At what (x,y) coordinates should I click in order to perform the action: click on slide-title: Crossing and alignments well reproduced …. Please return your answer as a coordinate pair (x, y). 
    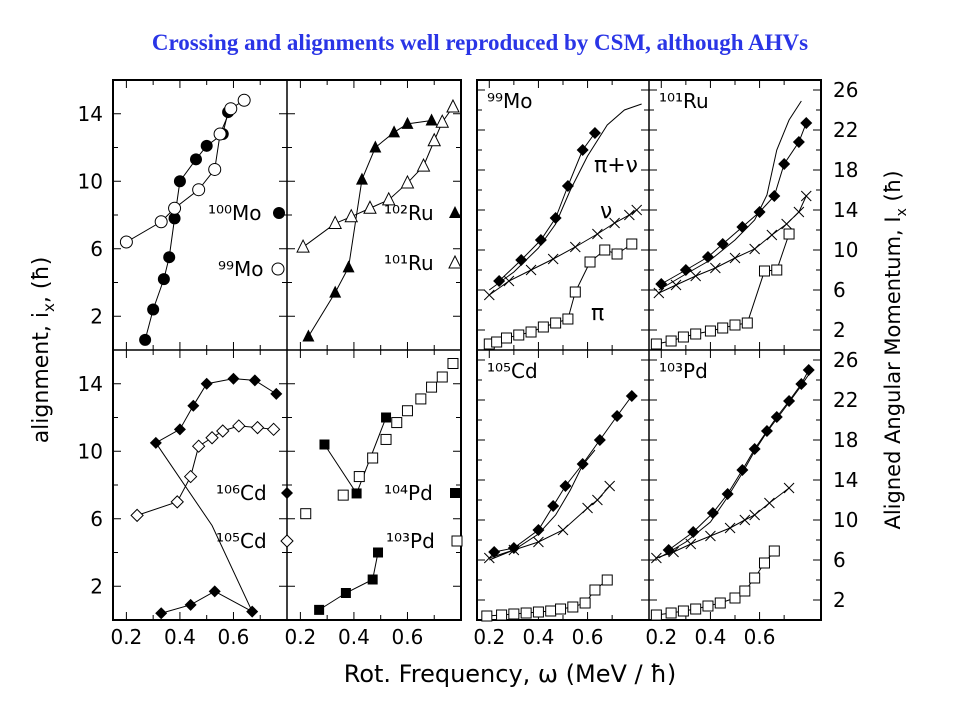
    Looking at the image, I should click on (480, 42).